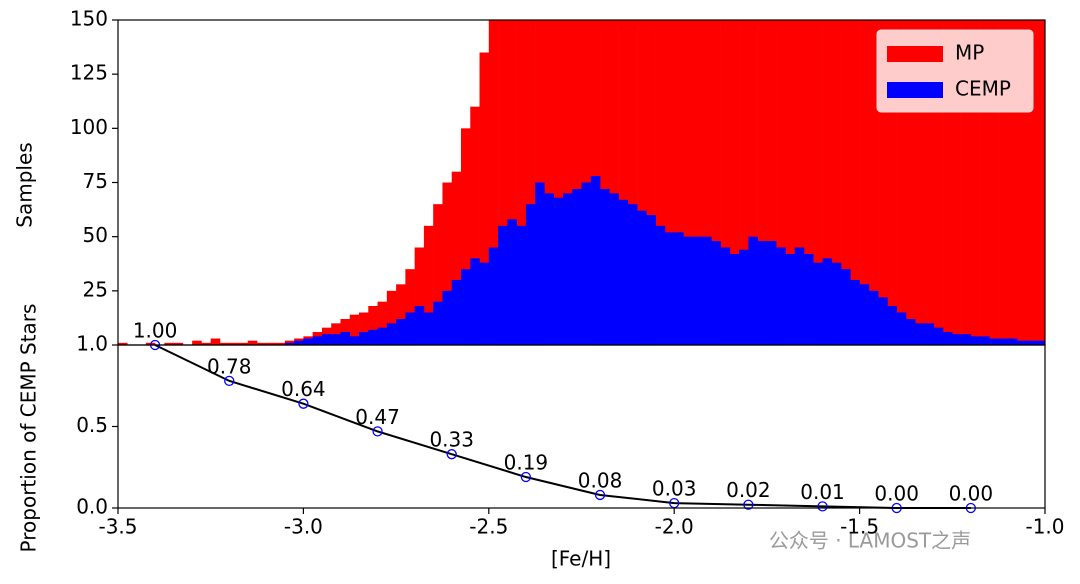 This screenshot has height=584, width=1080. Describe the element at coordinates (983, 89) in the screenshot. I see `legend-label: CEMP` at that location.